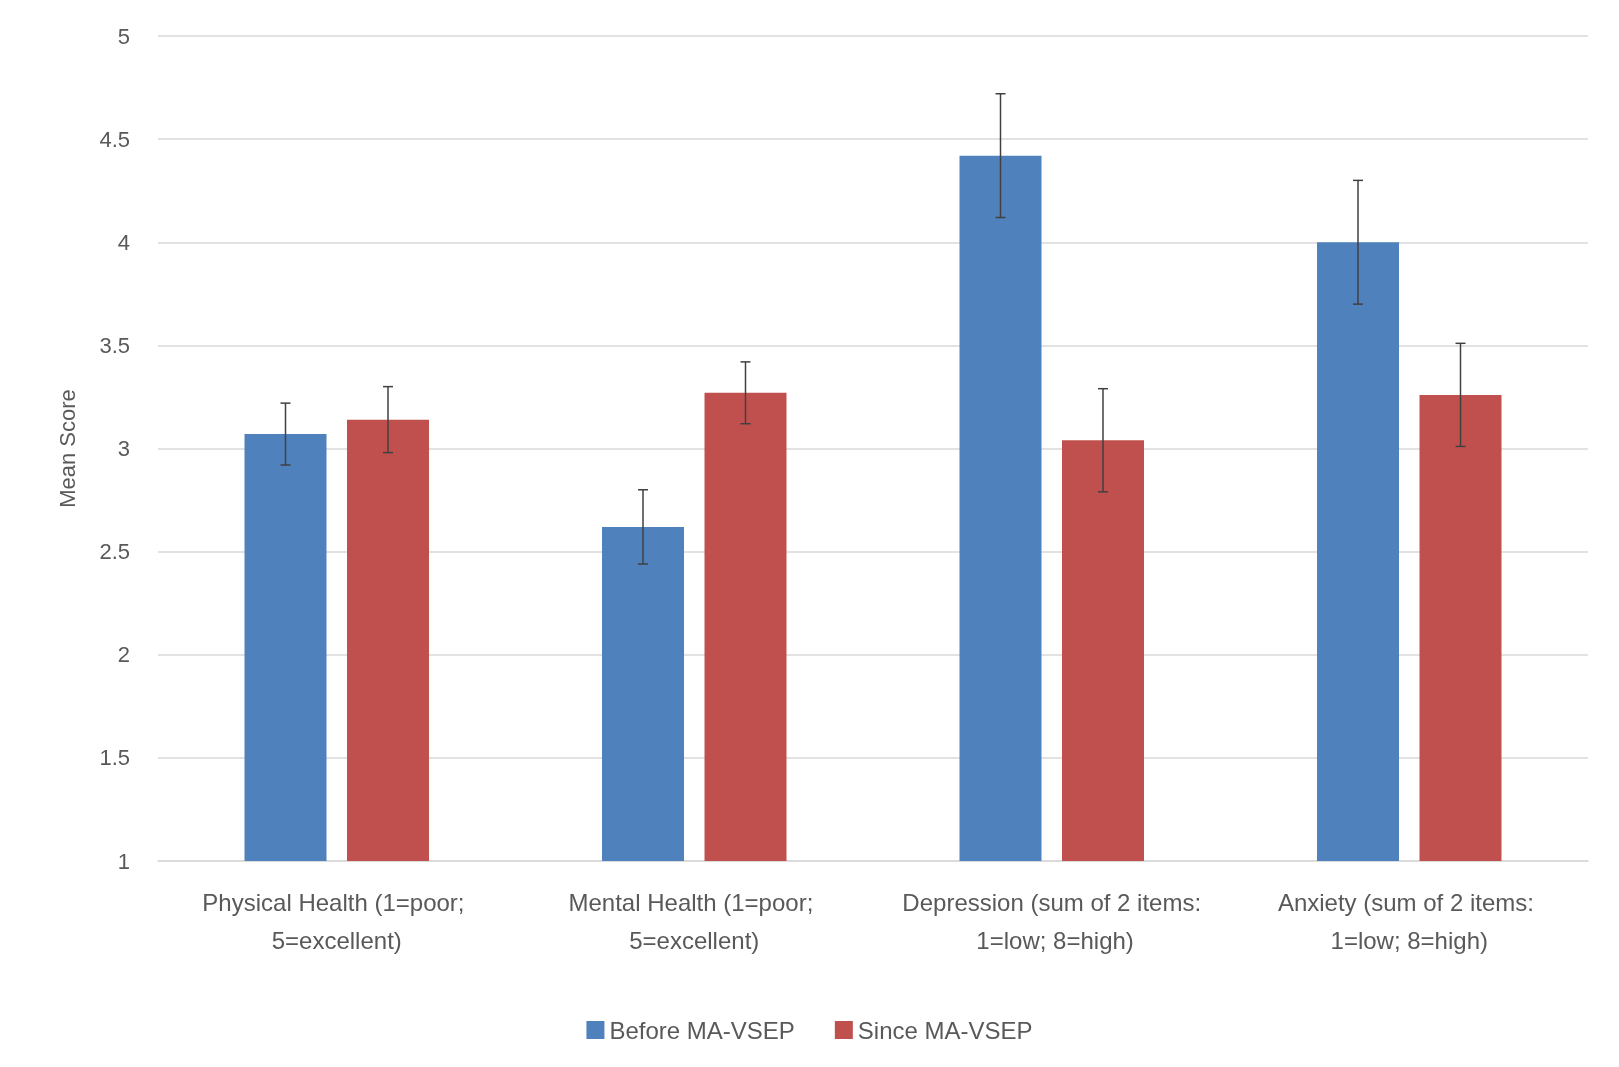 Image resolution: width=1619 pixels, height=1067 pixels. Describe the element at coordinates (67, 448) in the screenshot. I see `y-axis-title: Mean Score` at that location.